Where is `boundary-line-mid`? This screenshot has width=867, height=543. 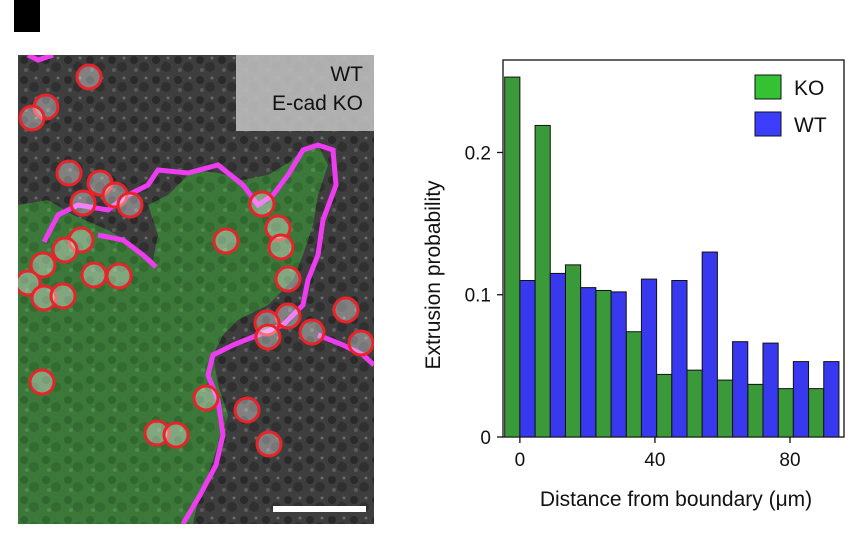 boundary-line-mid is located at coordinates (127, 250).